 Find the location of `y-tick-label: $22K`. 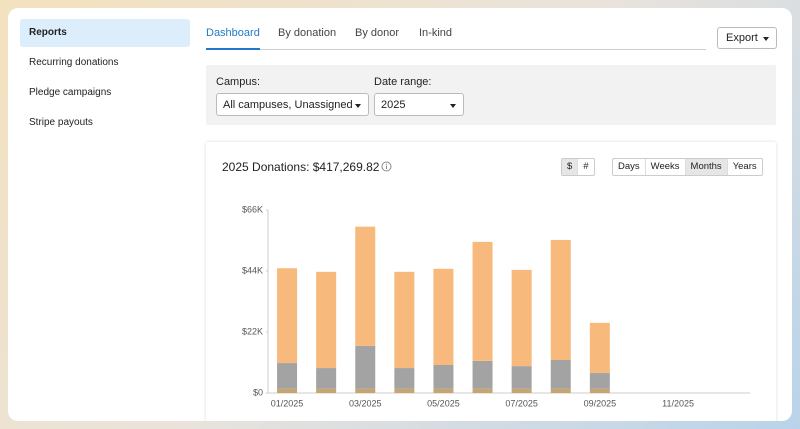

y-tick-label: $22K is located at coordinates (252, 331).